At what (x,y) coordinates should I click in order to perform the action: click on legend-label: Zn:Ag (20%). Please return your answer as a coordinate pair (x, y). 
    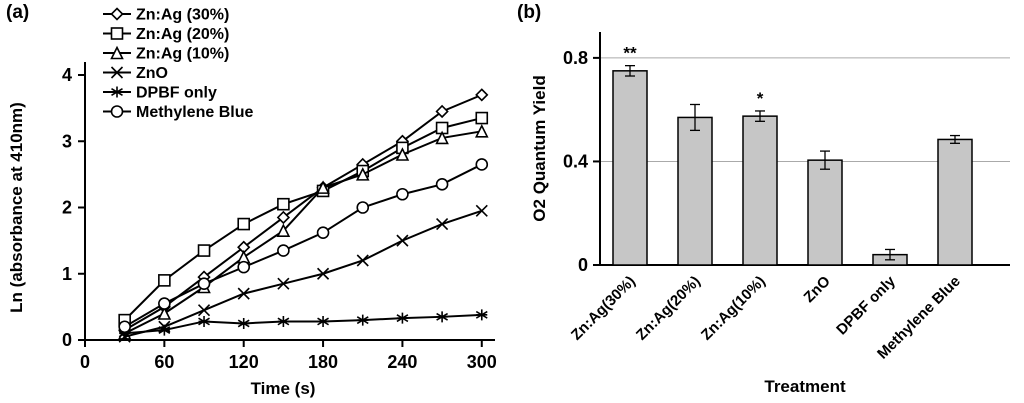
    Looking at the image, I should click on (182, 34).